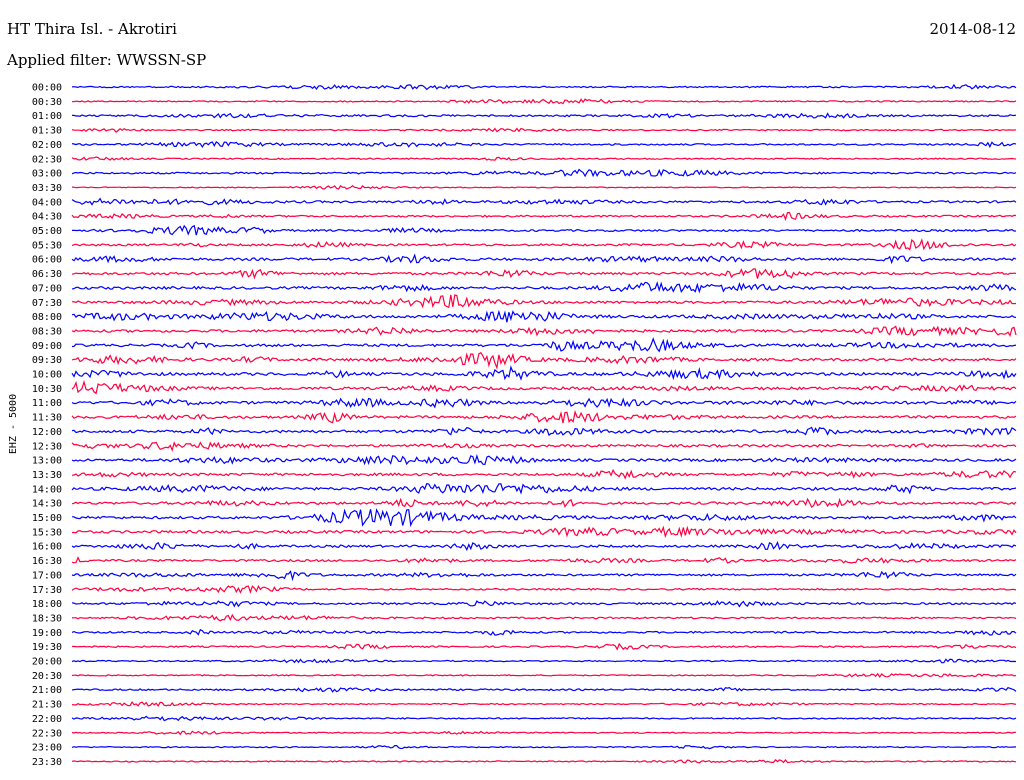 This screenshot has height=780, width=1024. I want to click on row-label: 12:30, so click(47, 446).